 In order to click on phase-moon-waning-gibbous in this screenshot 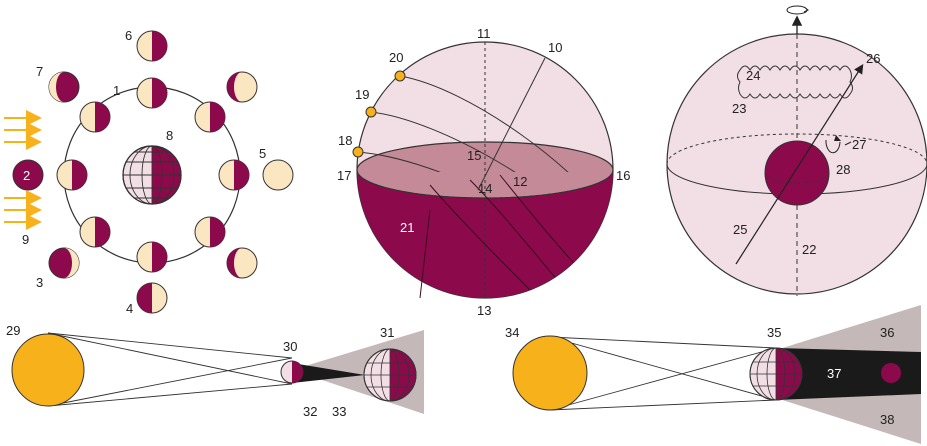, I will do `click(242, 263)`.